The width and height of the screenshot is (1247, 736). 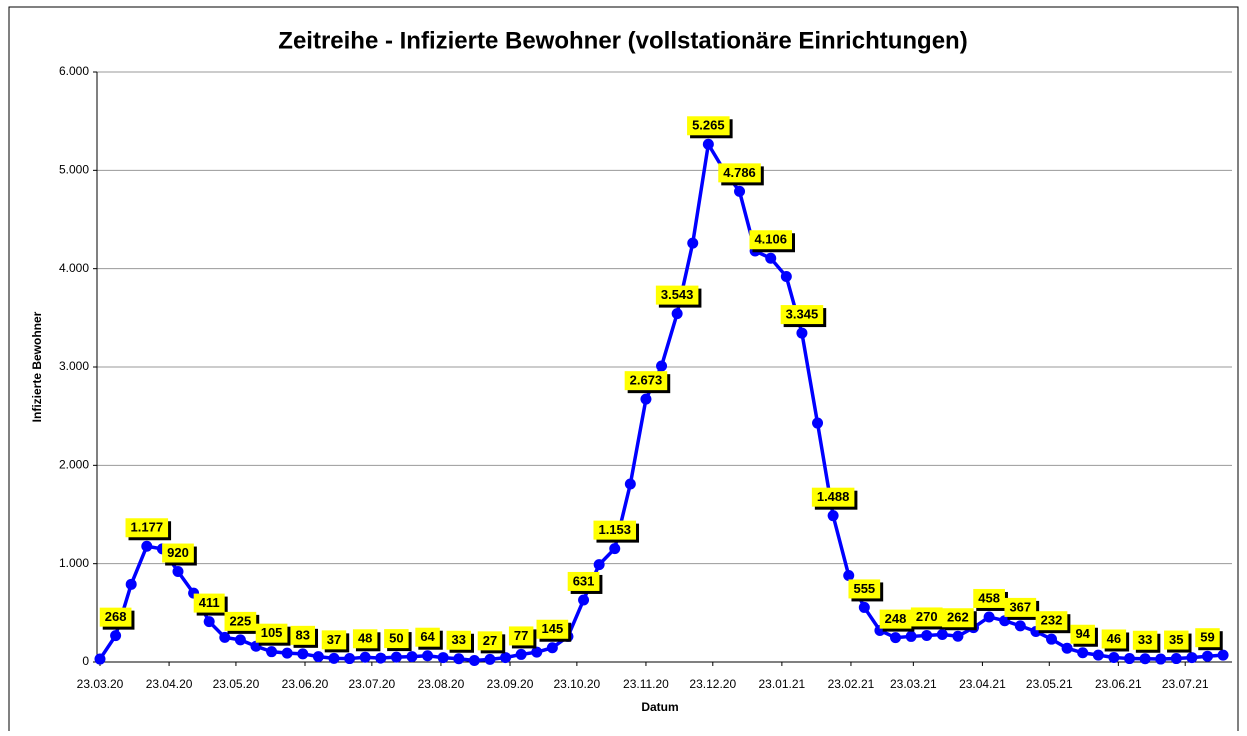 What do you see at coordinates (782, 684) in the screenshot?
I see `x-tick-label: 23.01.21` at bounding box center [782, 684].